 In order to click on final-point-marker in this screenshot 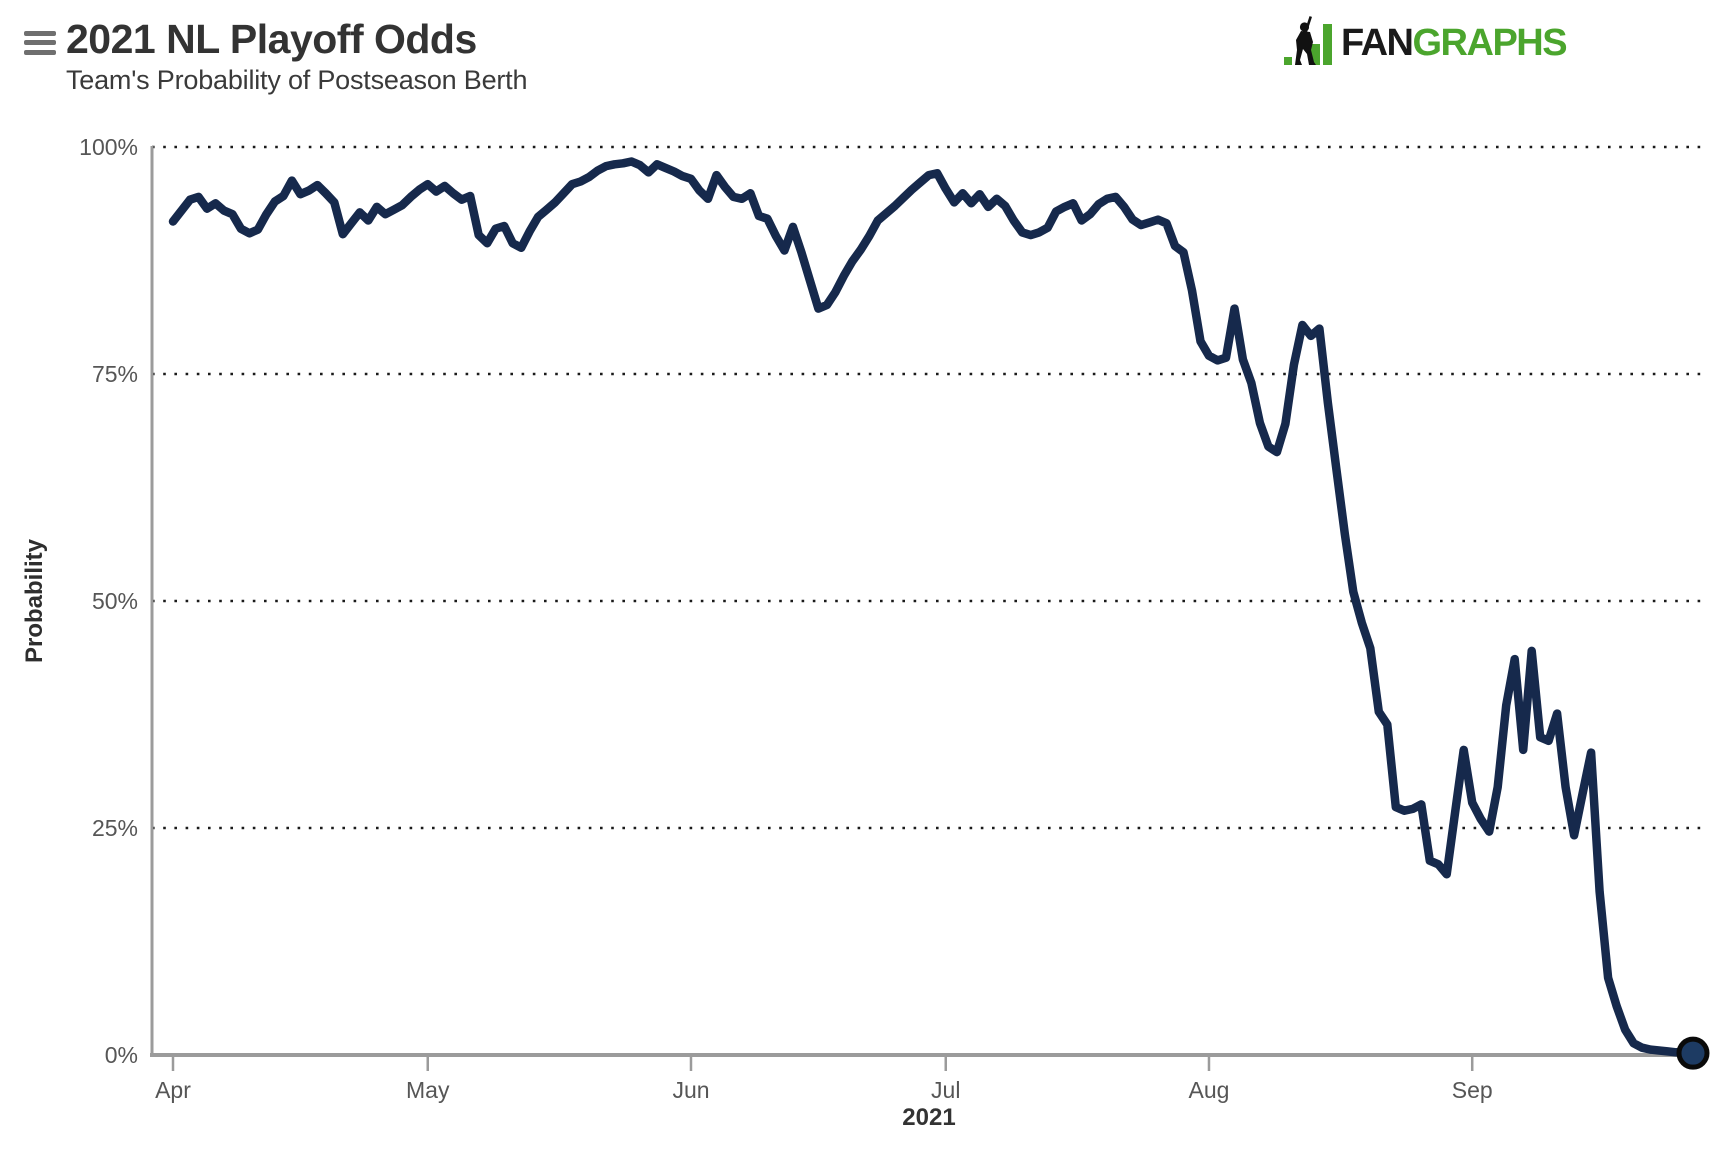, I will do `click(1693, 1053)`.